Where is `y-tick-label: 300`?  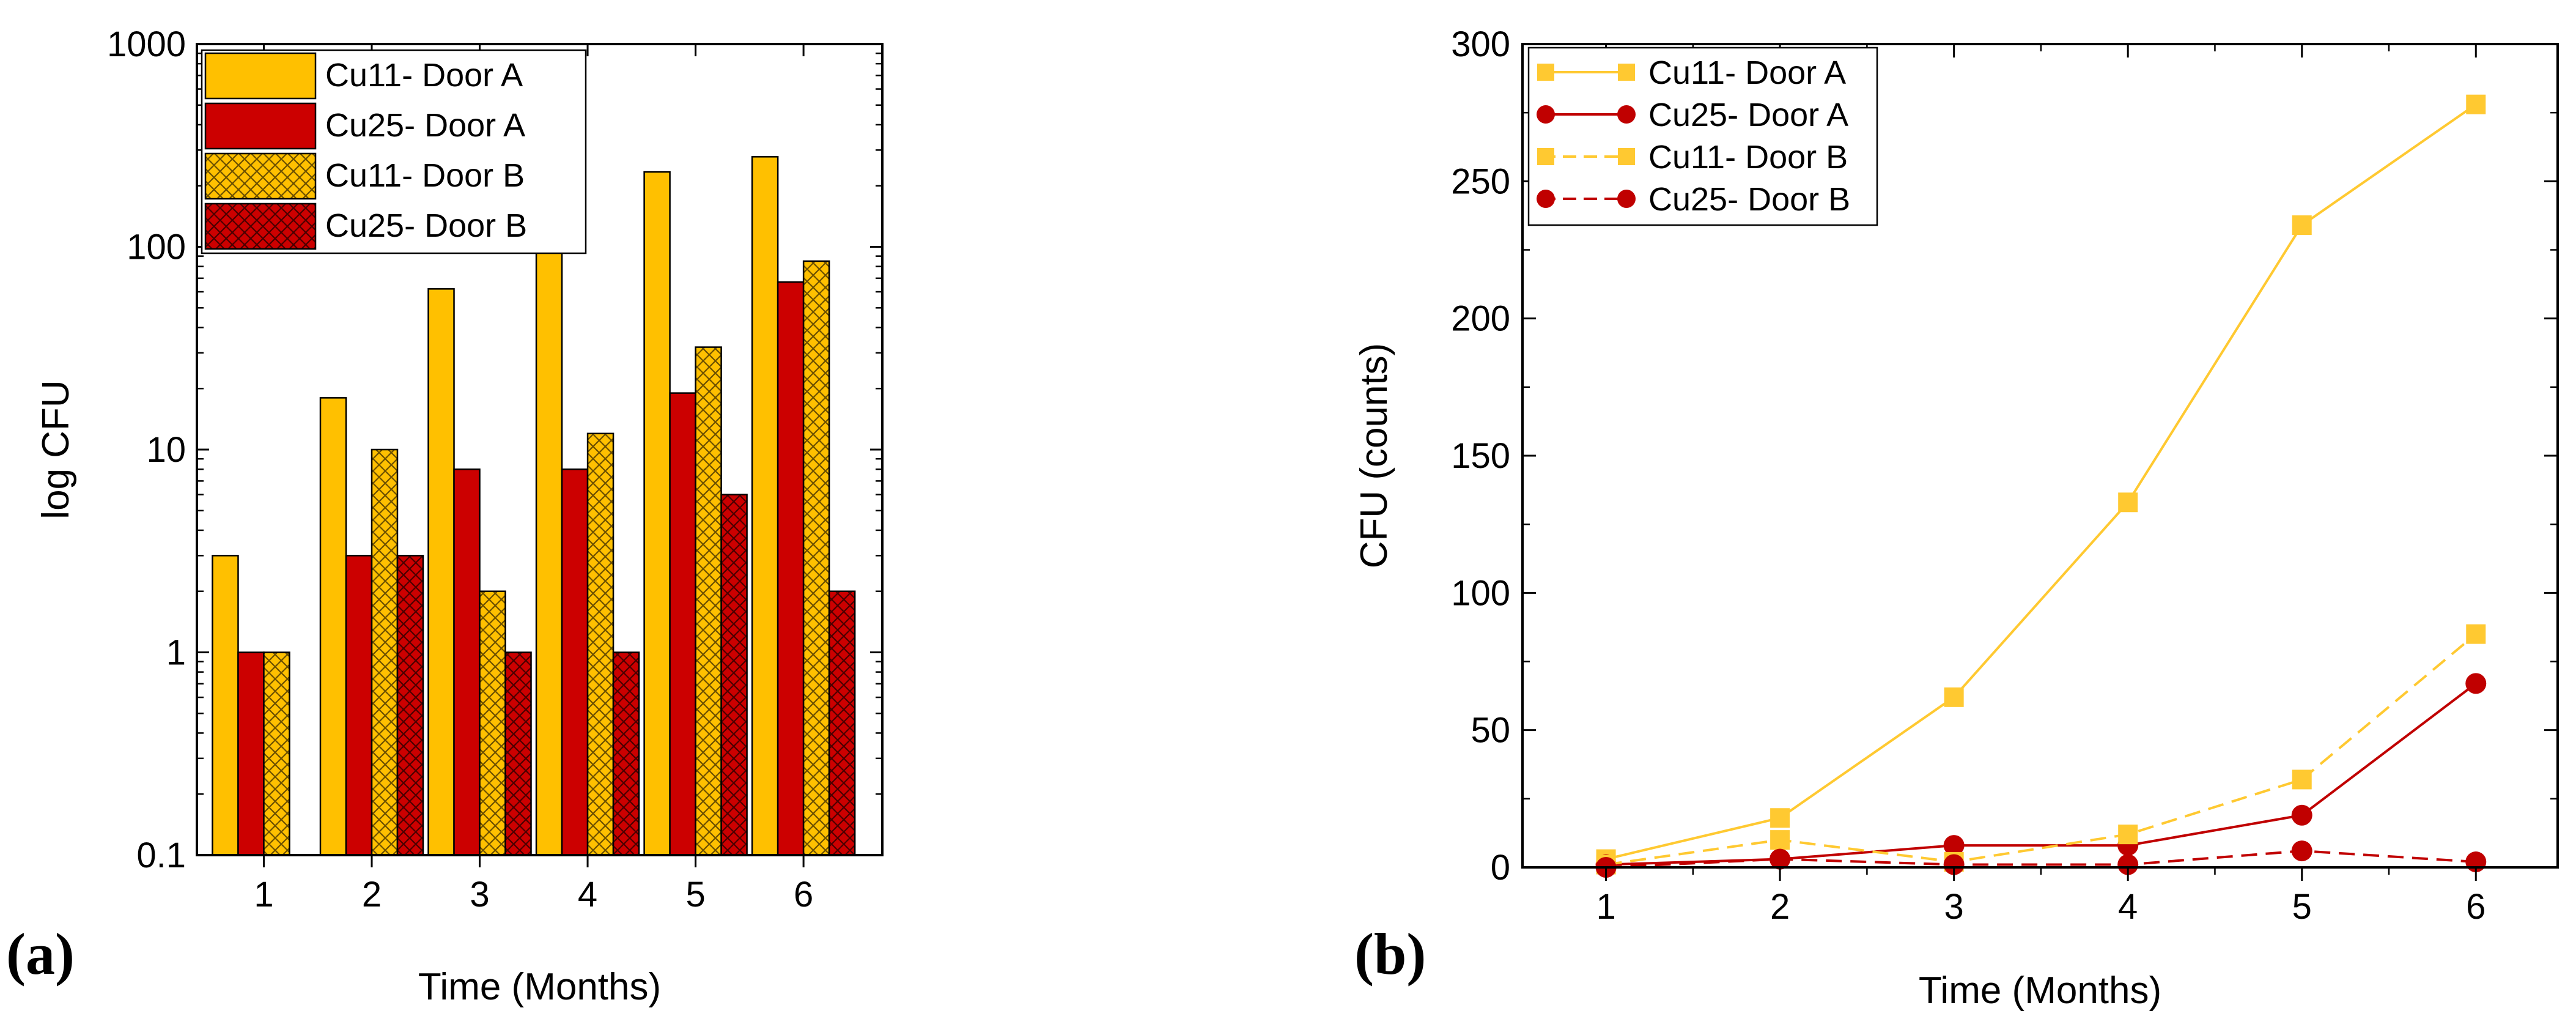 y-tick-label: 300 is located at coordinates (1480, 44).